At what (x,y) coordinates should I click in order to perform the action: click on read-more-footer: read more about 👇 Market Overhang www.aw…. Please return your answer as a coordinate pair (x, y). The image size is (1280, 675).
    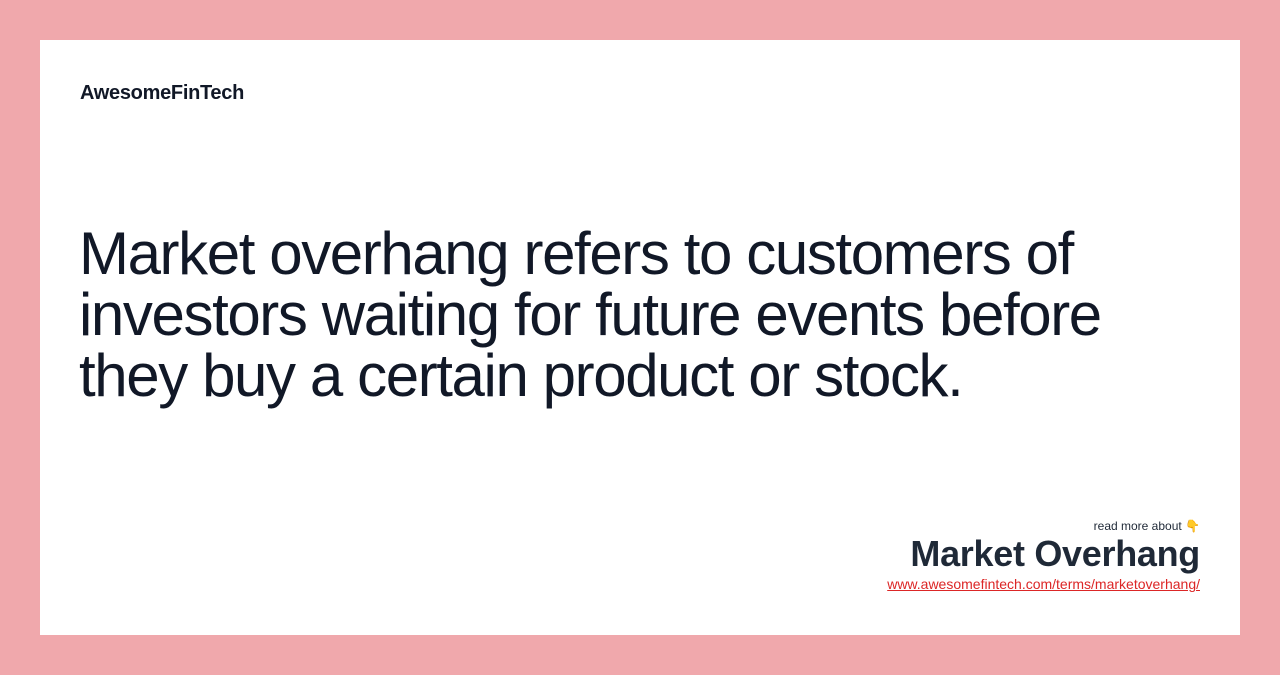
    Looking at the image, I should click on (1043, 556).